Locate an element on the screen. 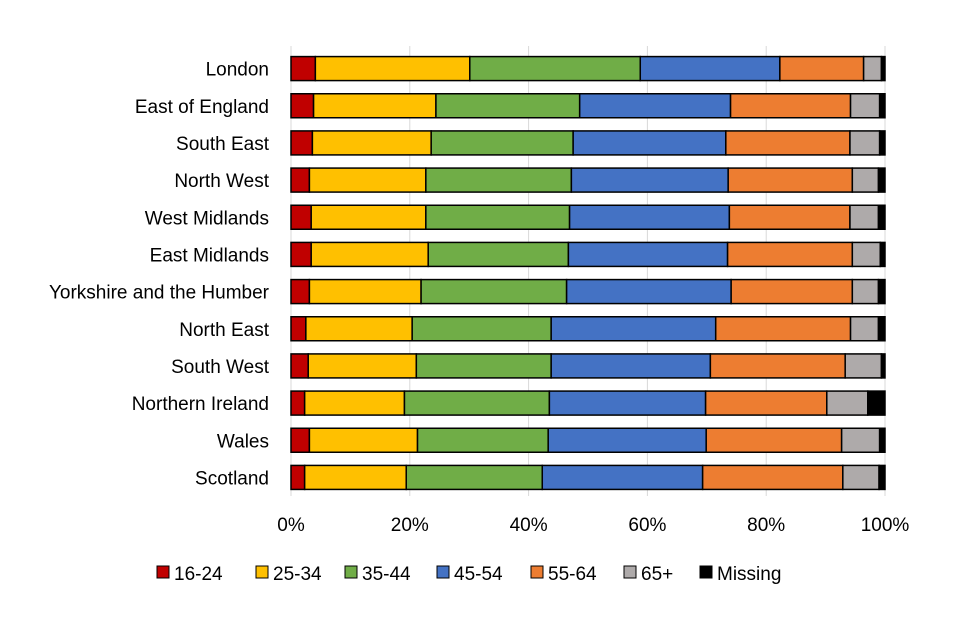 The height and width of the screenshot is (640, 960). legend-label: 25-34 is located at coordinates (297, 574).